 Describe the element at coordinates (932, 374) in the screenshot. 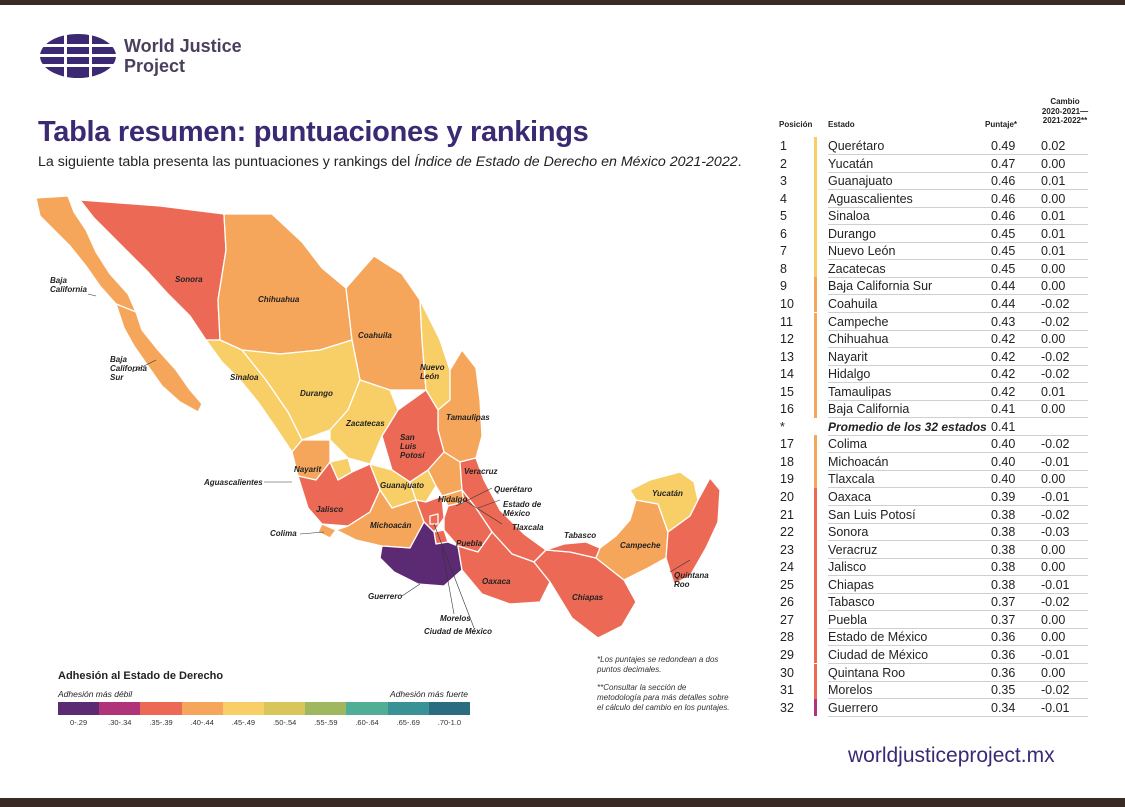

I see `table-row: 14 Hidalgo 0.42 -0.02` at that location.